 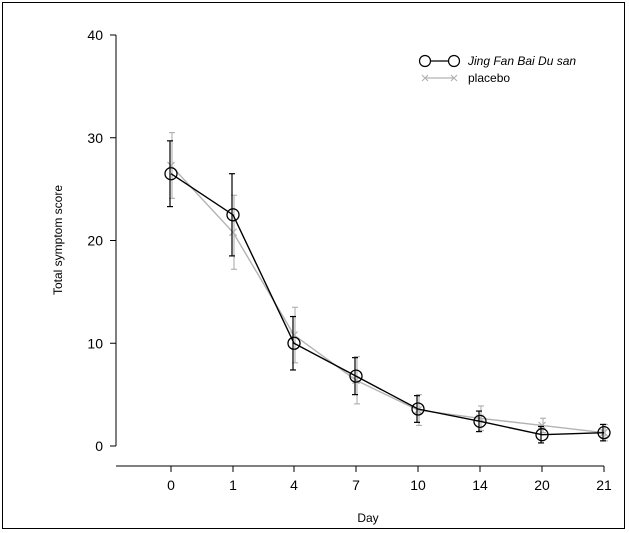 I want to click on x-tick-label: 0, so click(x=171, y=485).